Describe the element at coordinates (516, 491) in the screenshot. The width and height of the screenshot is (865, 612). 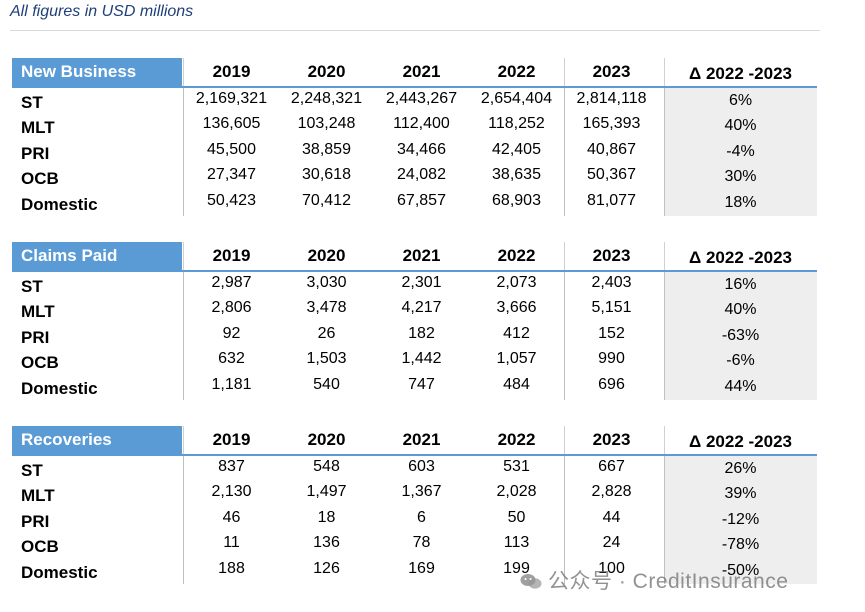
I see `table-cell: 2,028` at that location.